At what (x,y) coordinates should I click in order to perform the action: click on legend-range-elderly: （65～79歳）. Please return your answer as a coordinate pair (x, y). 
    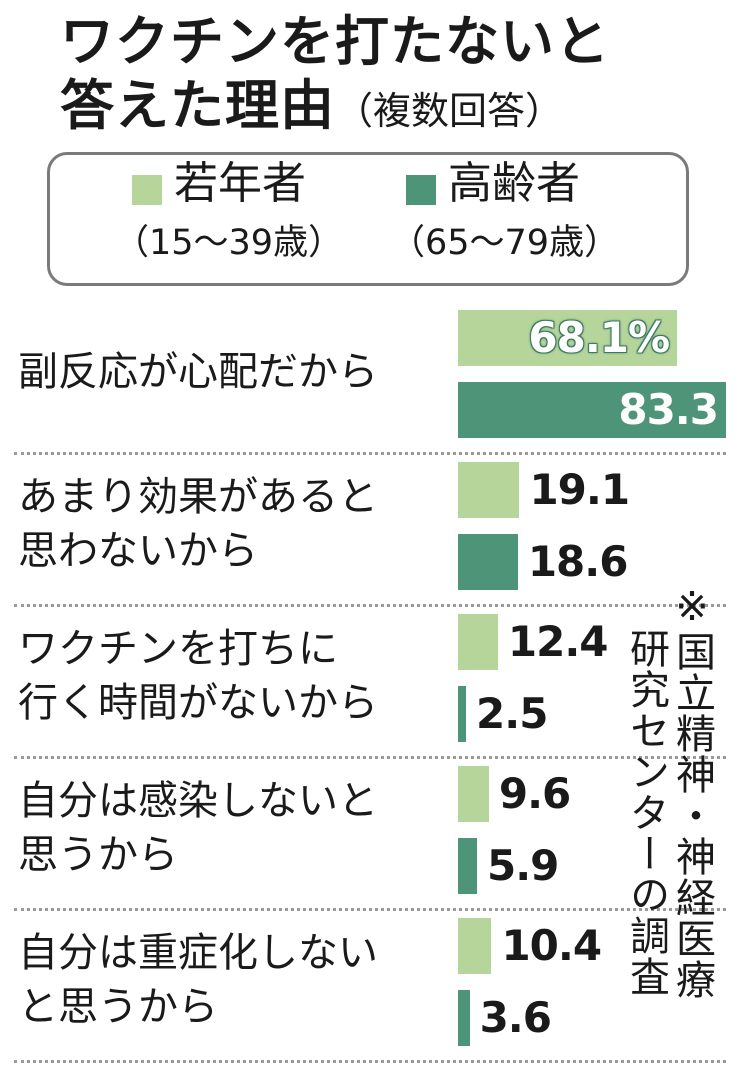
    Looking at the image, I should click on (505, 243).